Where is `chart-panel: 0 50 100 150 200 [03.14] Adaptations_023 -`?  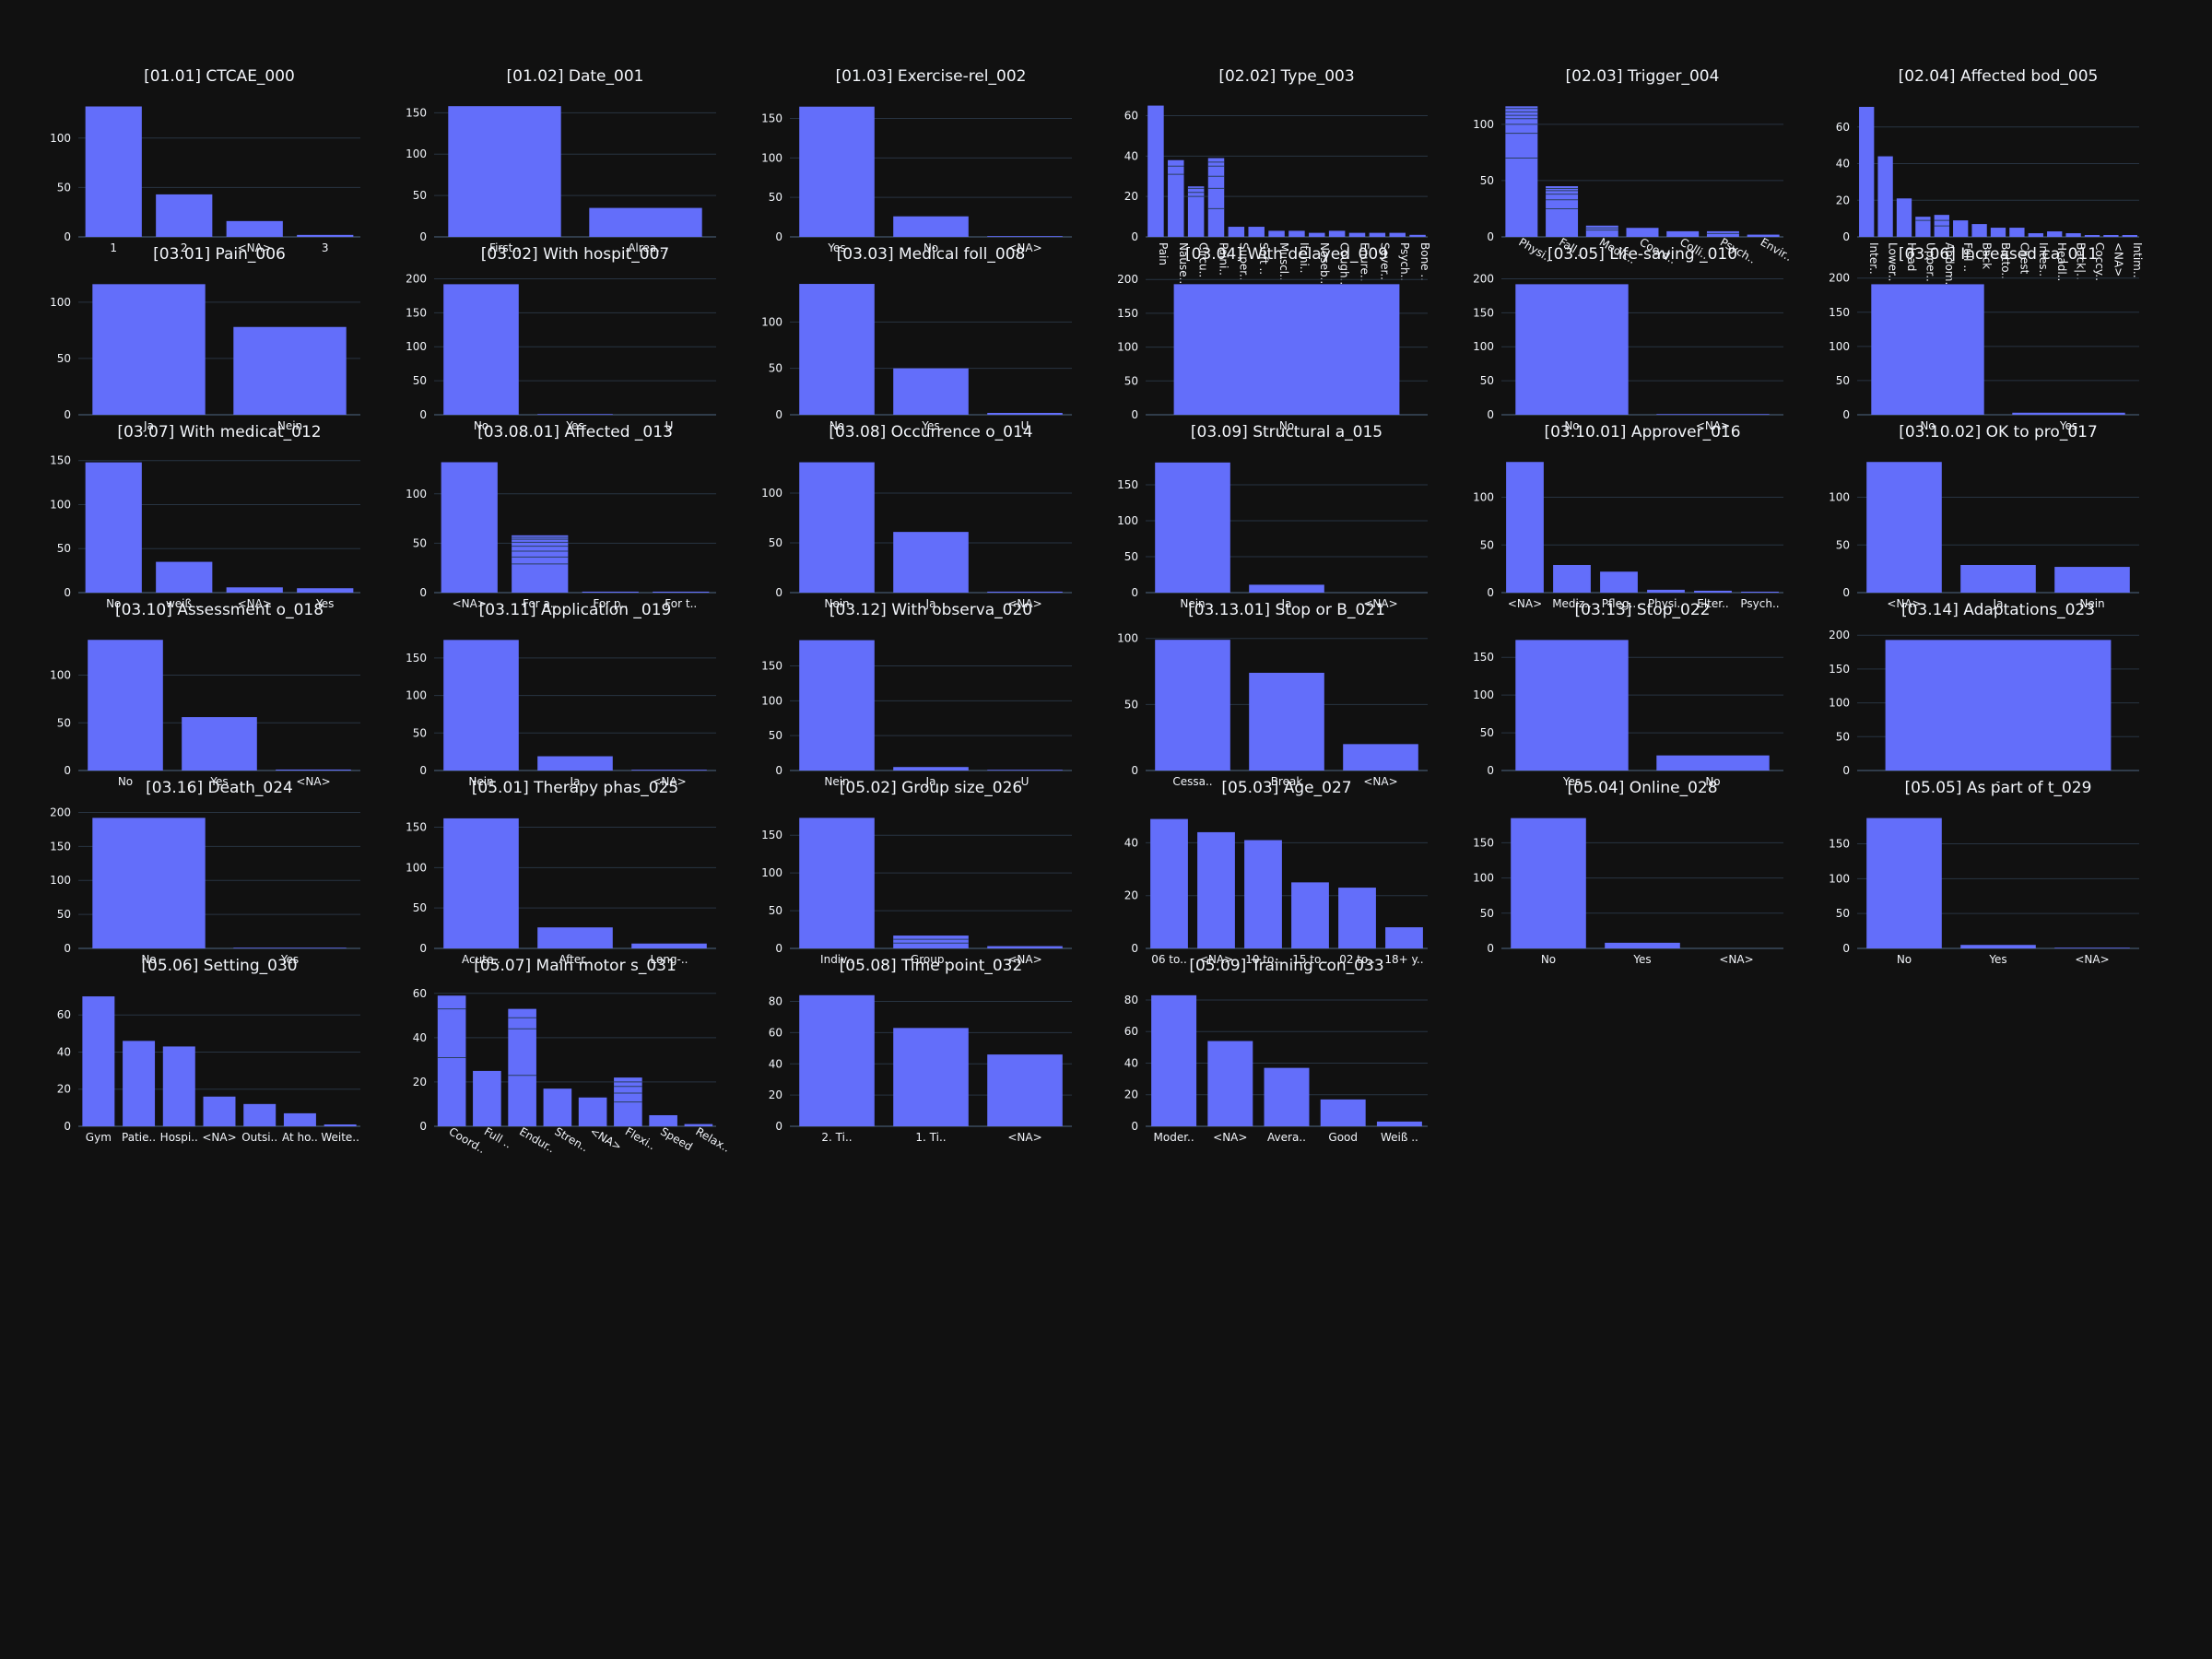 chart-panel: 0 50 100 150 200 [03.14] Adaptations_023 - is located at coordinates (1984, 694).